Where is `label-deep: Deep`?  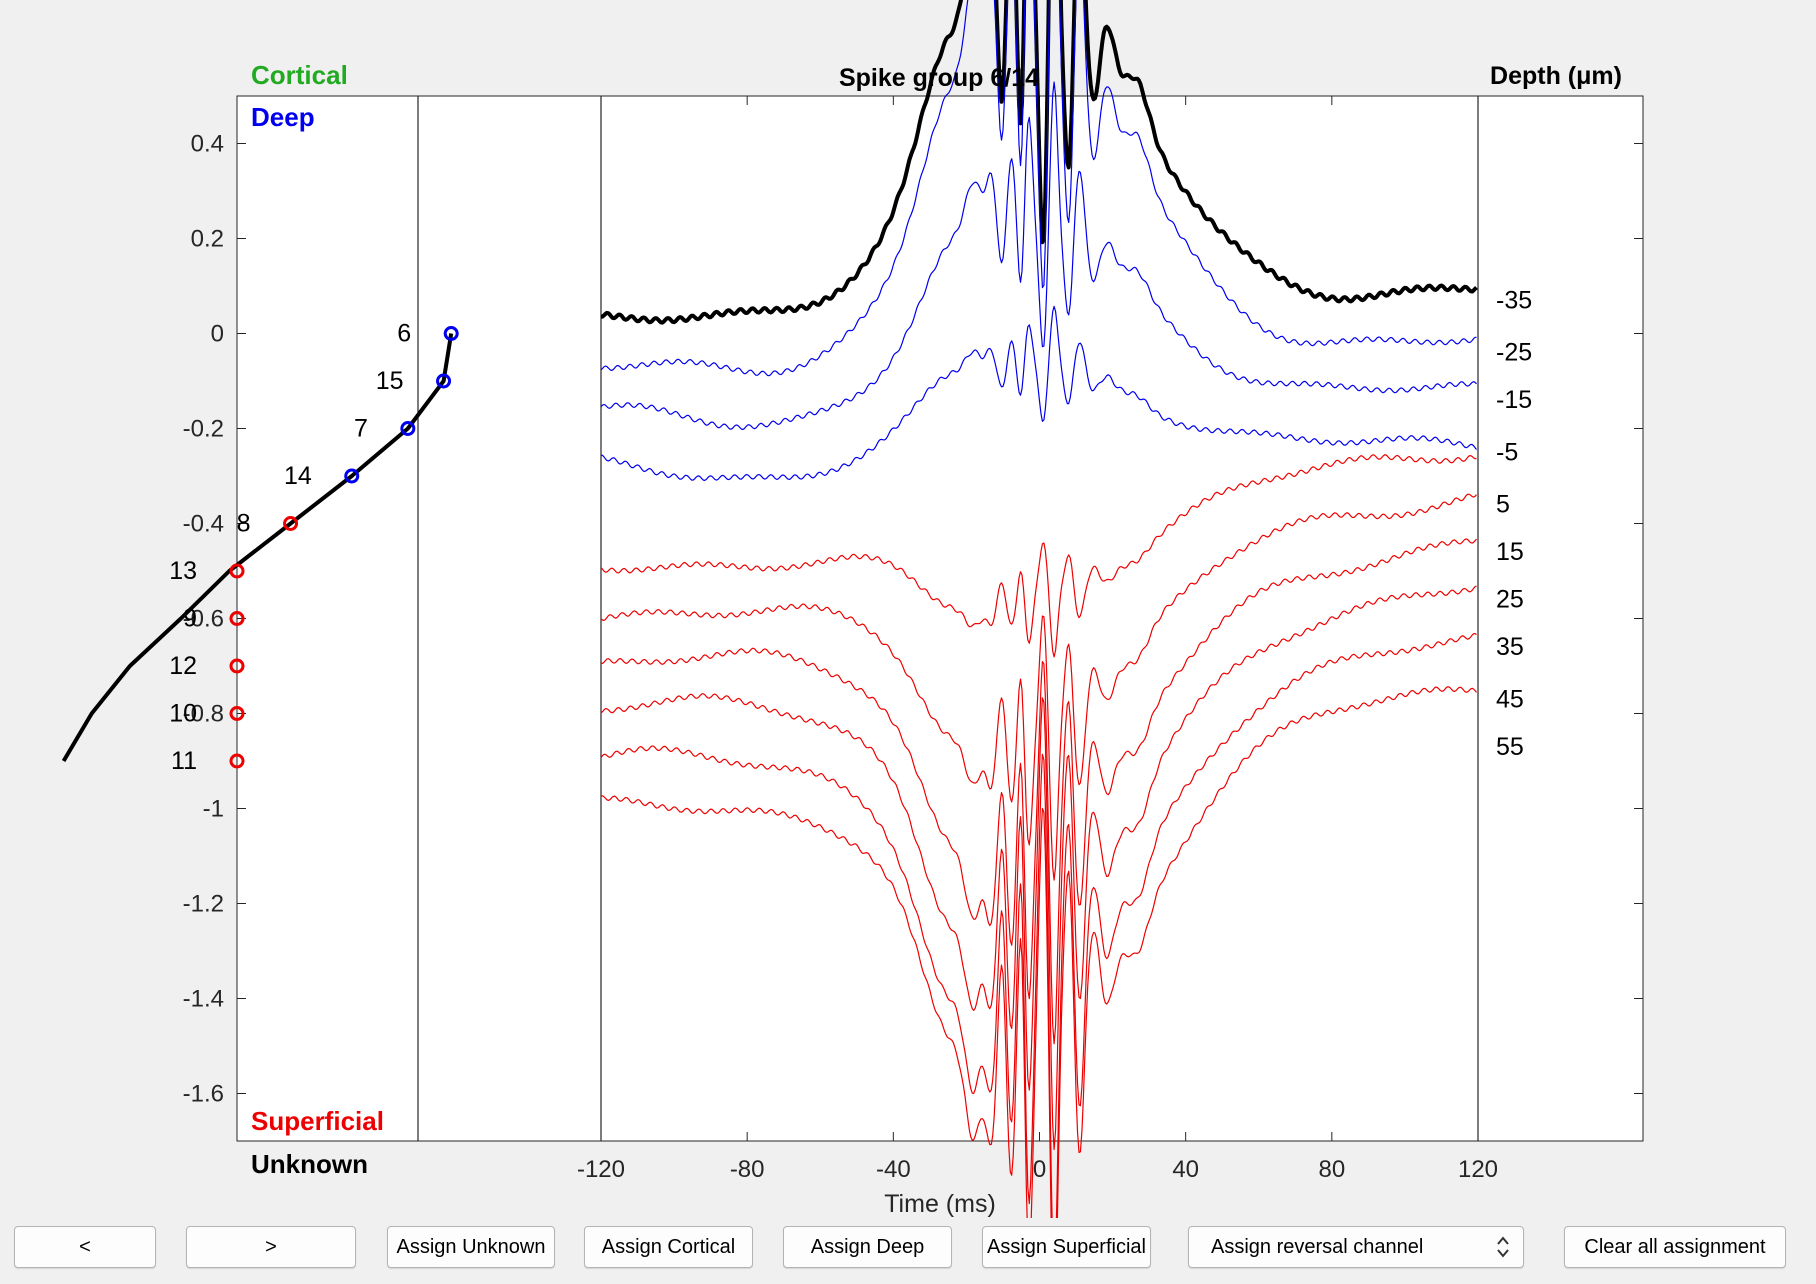 label-deep: Deep is located at coordinates (283, 117).